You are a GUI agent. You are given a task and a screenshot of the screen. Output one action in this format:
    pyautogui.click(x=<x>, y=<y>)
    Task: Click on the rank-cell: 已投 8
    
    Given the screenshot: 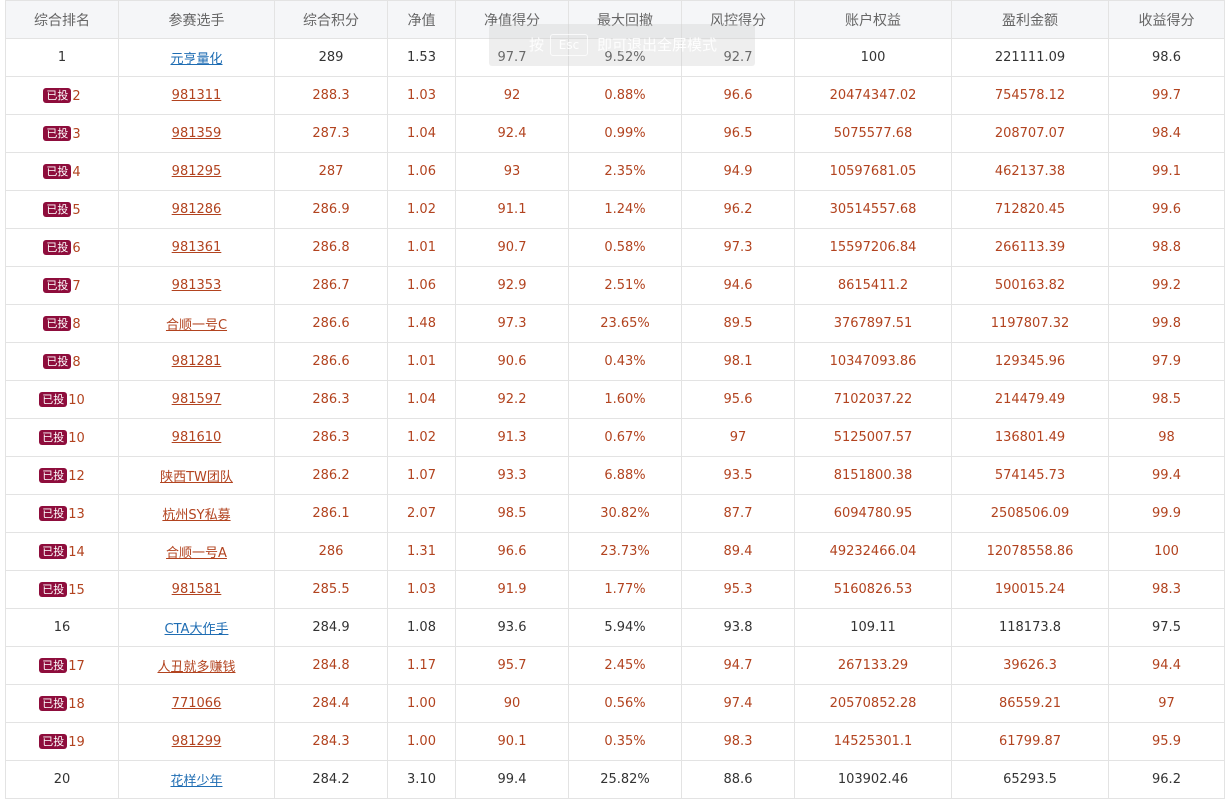 What is the action you would take?
    pyautogui.click(x=62, y=323)
    